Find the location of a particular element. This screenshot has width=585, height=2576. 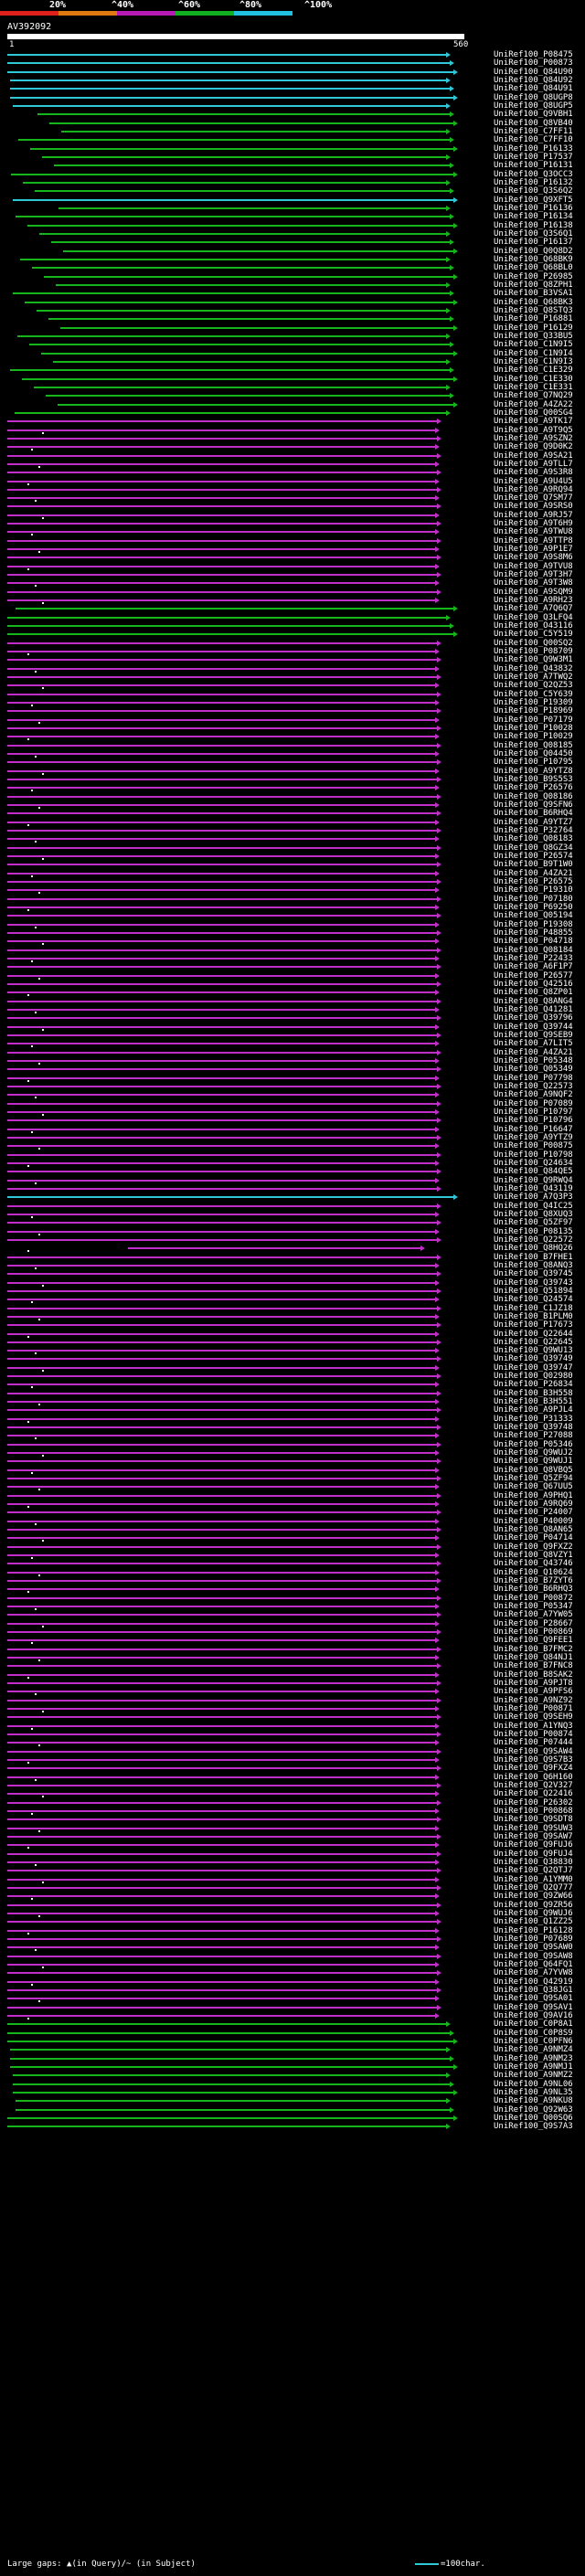

hit-label: UniRef100_Q22645 is located at coordinates (534, 1342).